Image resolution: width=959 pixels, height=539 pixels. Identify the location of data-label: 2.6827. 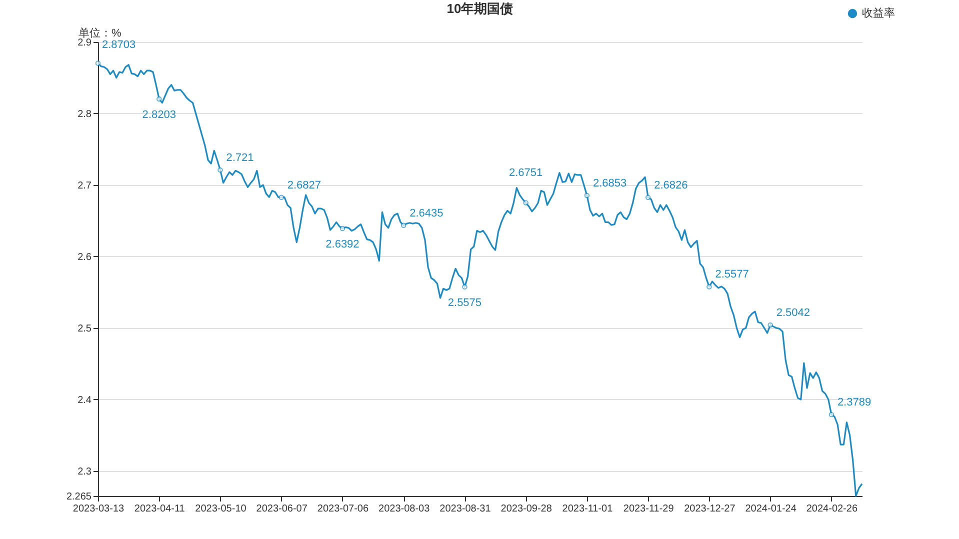
(304, 185).